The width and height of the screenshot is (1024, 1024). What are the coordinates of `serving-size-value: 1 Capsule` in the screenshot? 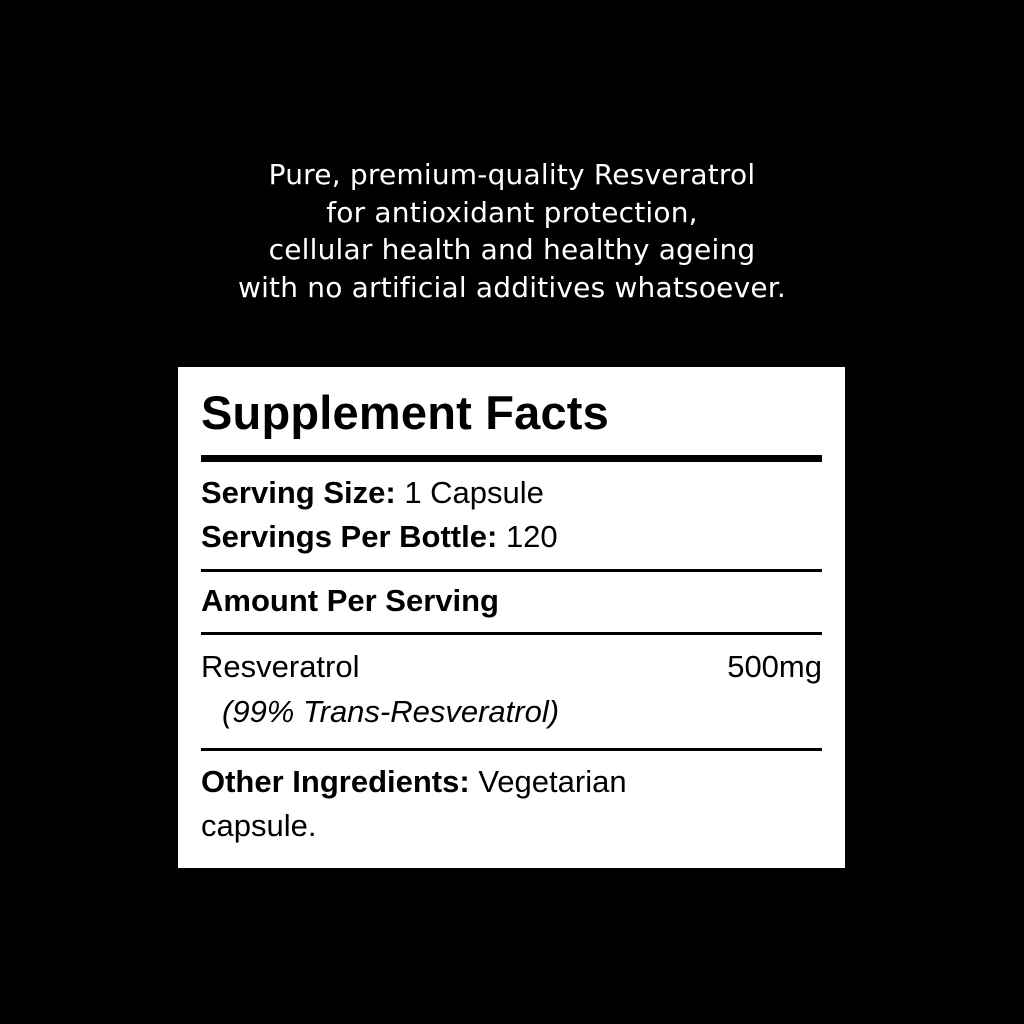 It's located at (474, 492).